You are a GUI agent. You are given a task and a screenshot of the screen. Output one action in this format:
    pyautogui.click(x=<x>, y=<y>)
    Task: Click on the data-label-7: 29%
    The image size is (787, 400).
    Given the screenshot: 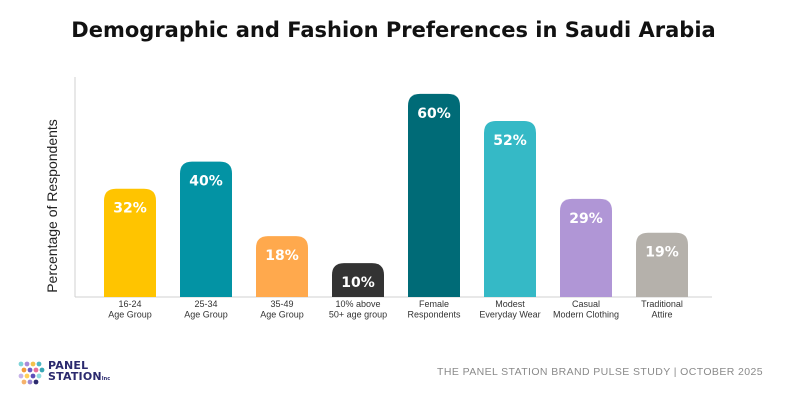 What is the action you would take?
    pyautogui.click(x=586, y=219)
    